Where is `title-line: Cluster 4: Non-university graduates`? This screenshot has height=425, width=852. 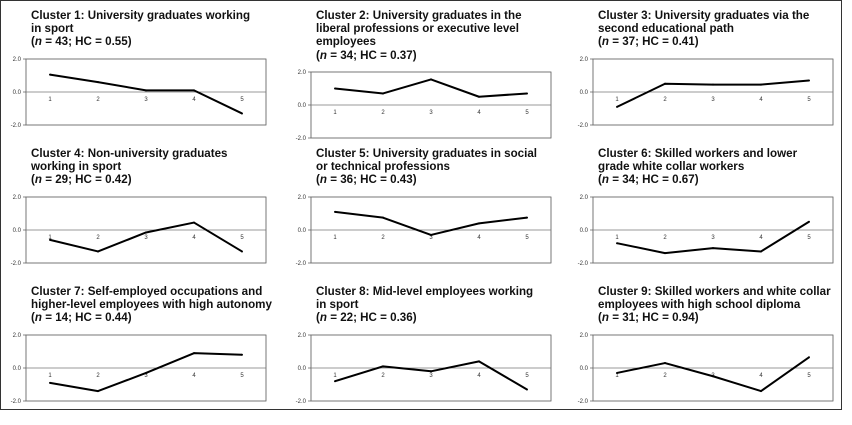
title-line: Cluster 4: Non-university graduates is located at coordinates (129, 153).